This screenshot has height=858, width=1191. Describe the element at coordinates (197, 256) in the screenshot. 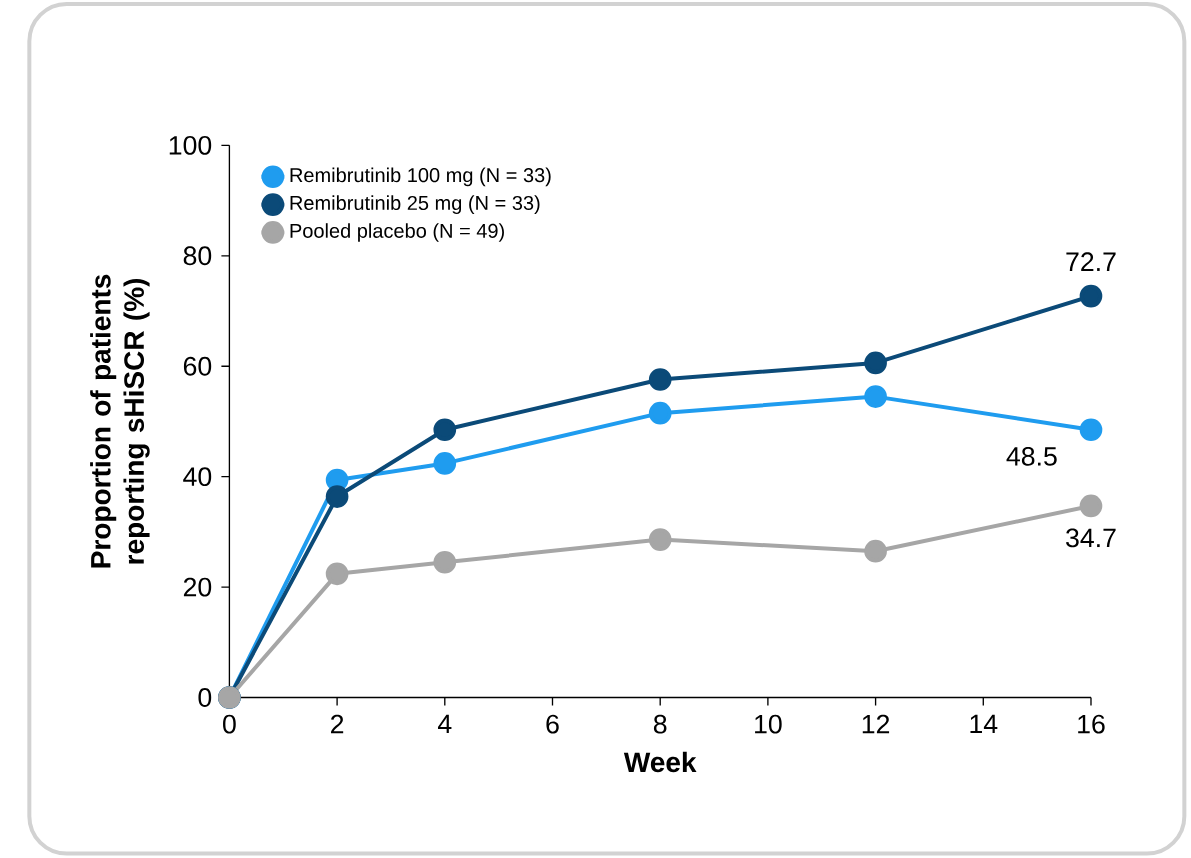

I see `y-tick-label: 80` at that location.